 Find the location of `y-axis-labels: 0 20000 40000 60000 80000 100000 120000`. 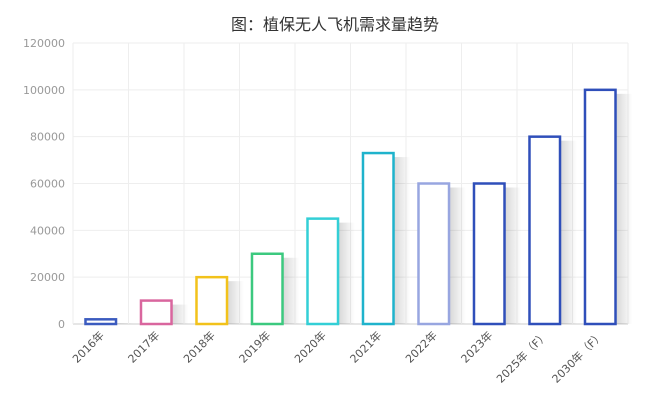

y-axis-labels: 0 20000 40000 60000 80000 100000 120000 is located at coordinates (44, 184).